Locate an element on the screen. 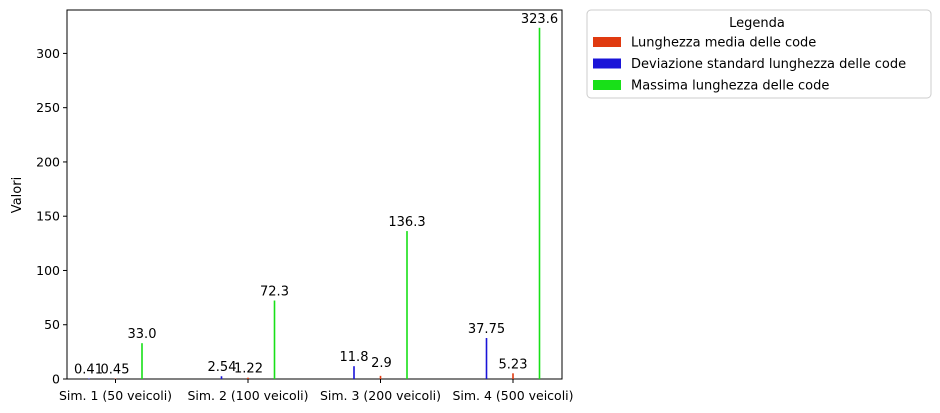 The height and width of the screenshot is (413, 940). y-tick-label: 250 is located at coordinates (48, 107).